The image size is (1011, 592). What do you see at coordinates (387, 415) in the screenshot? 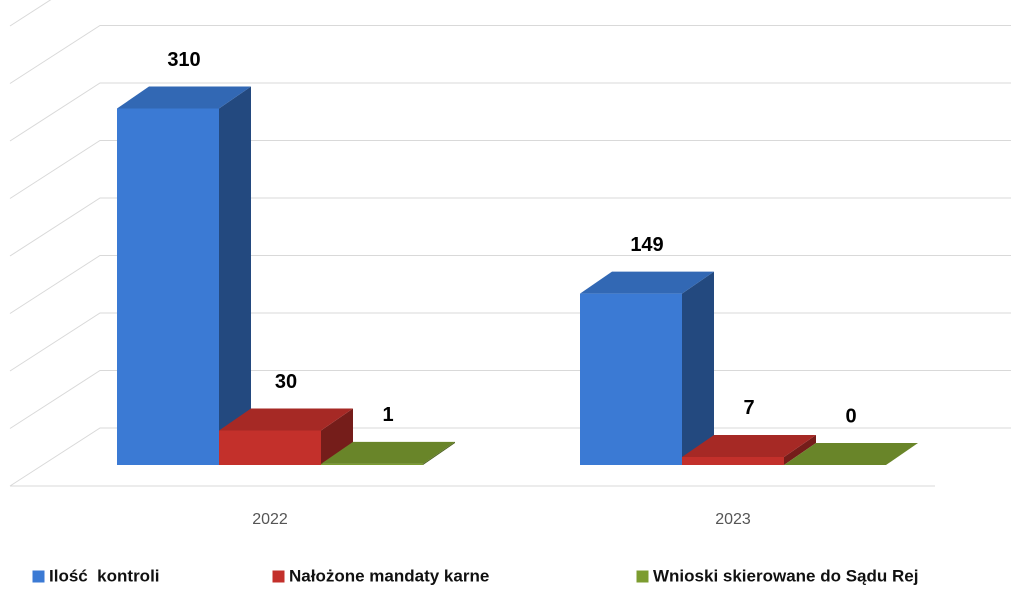
I see `value-label: 1` at bounding box center [387, 415].